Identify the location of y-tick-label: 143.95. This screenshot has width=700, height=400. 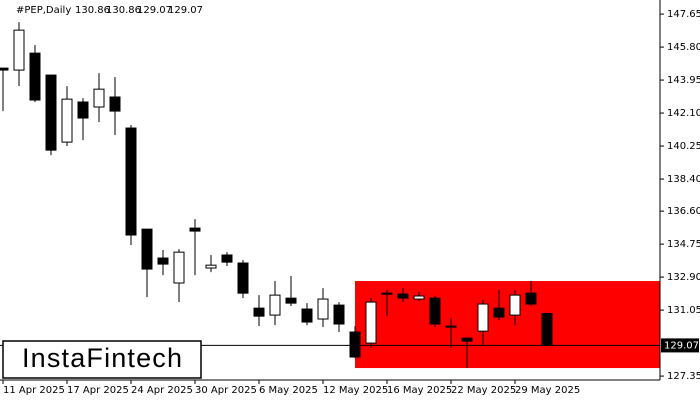
(683, 80).